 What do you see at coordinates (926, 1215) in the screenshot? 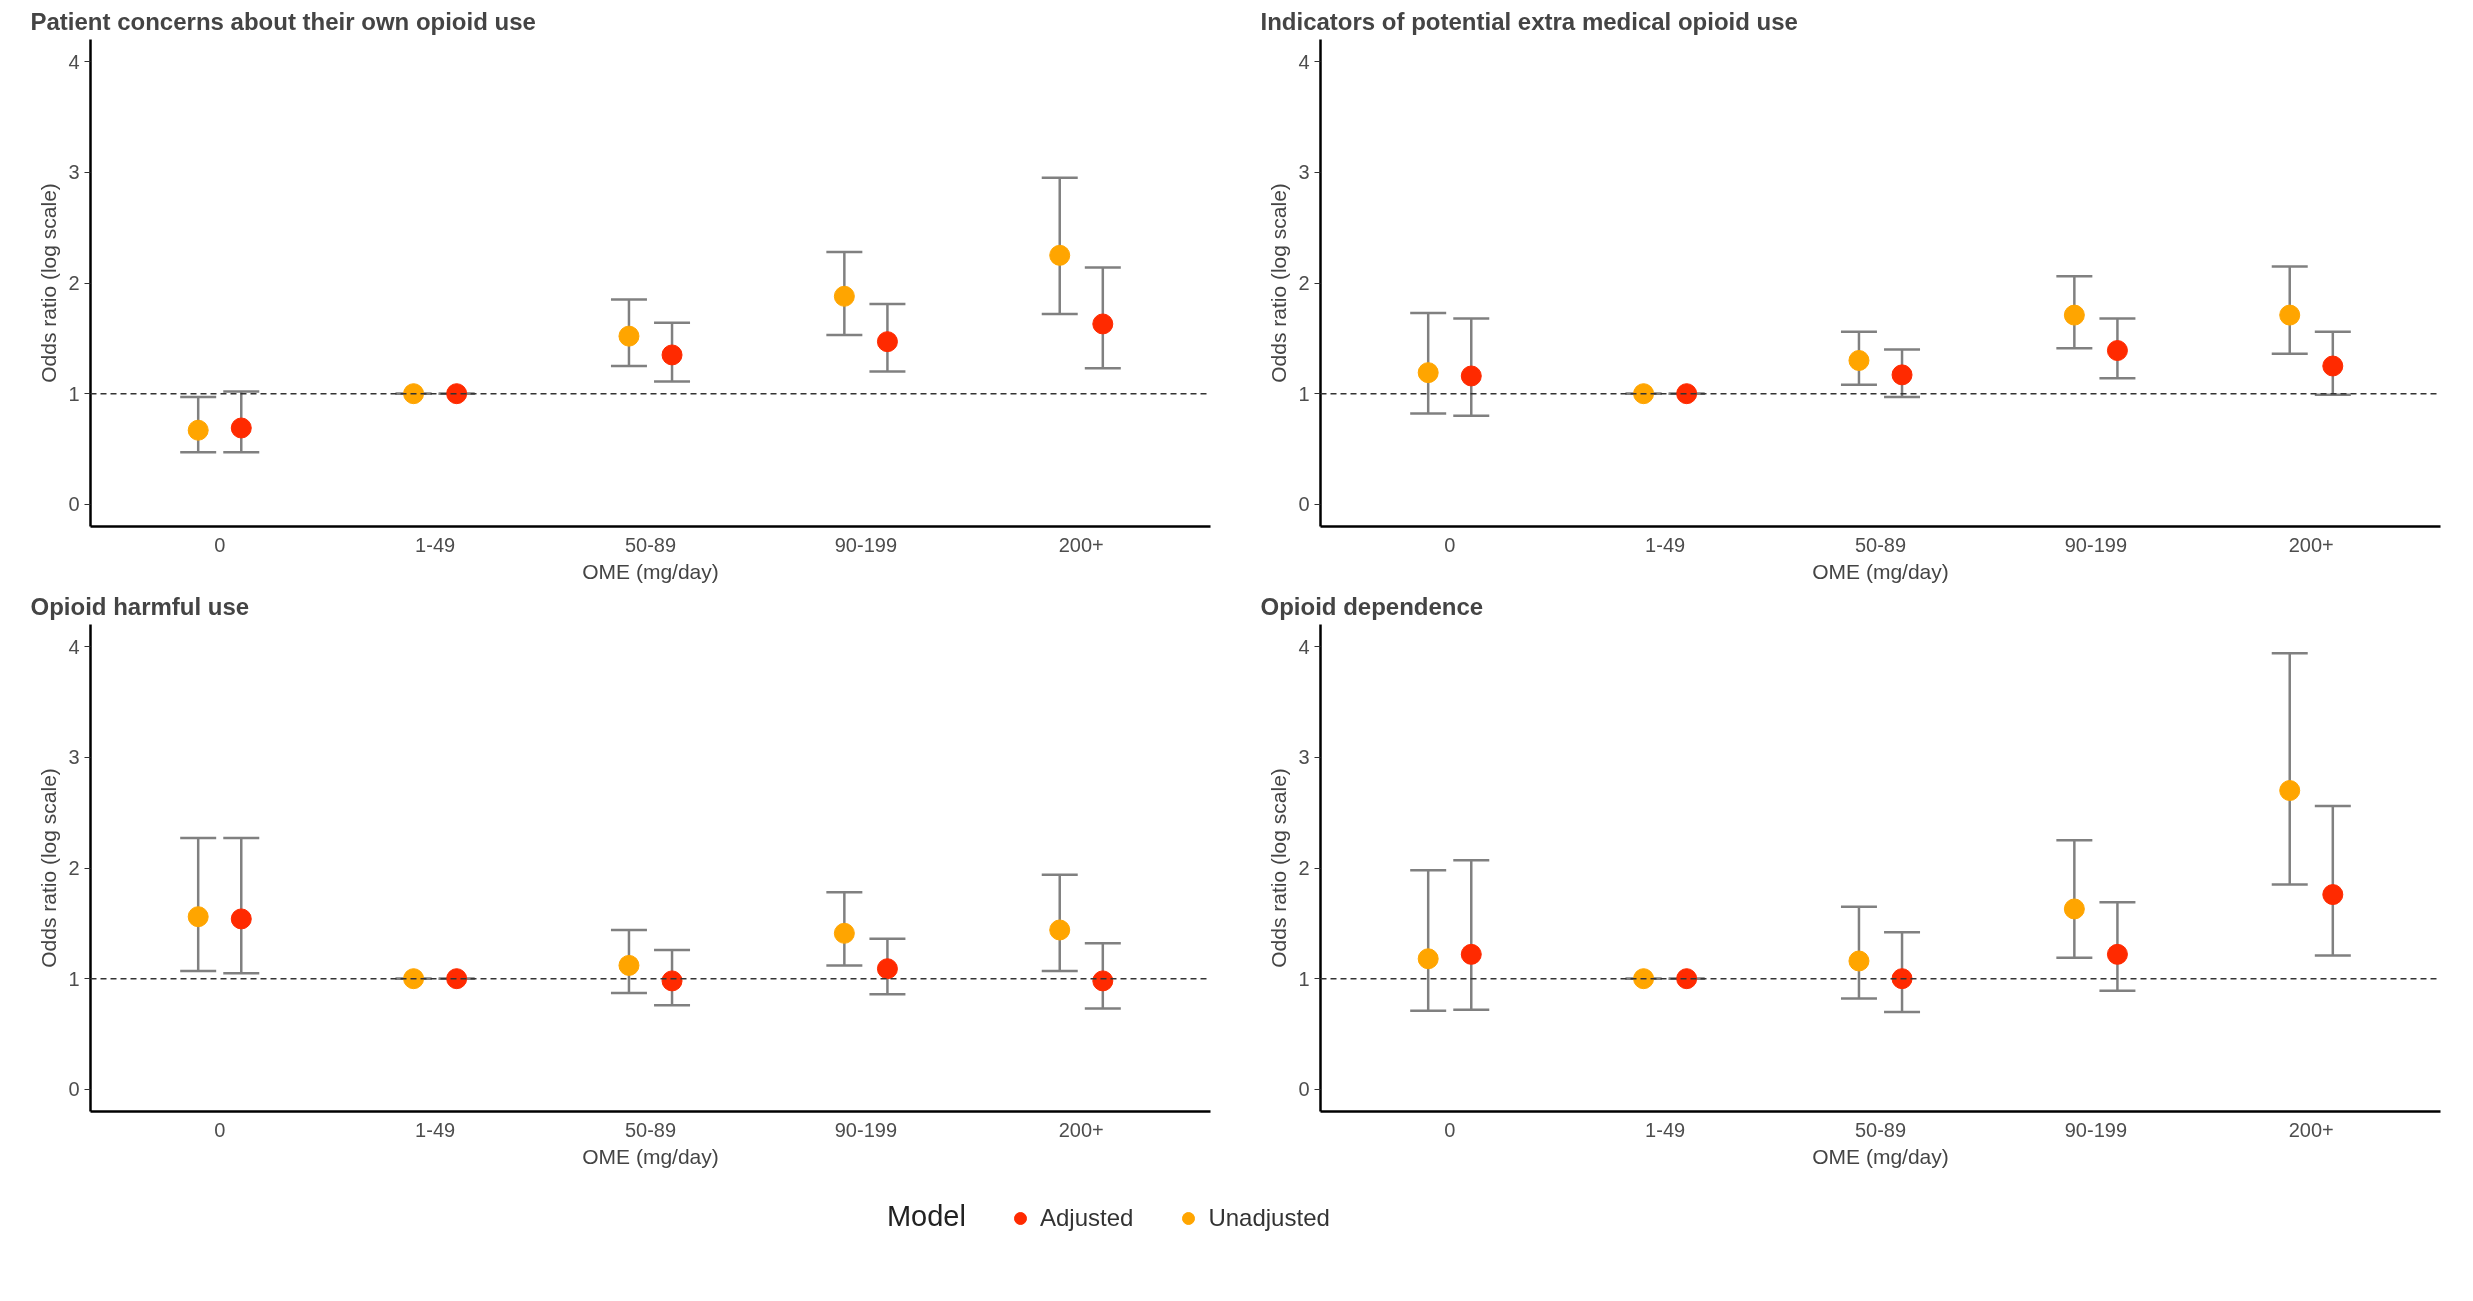
I see `legend-title: Model` at bounding box center [926, 1215].